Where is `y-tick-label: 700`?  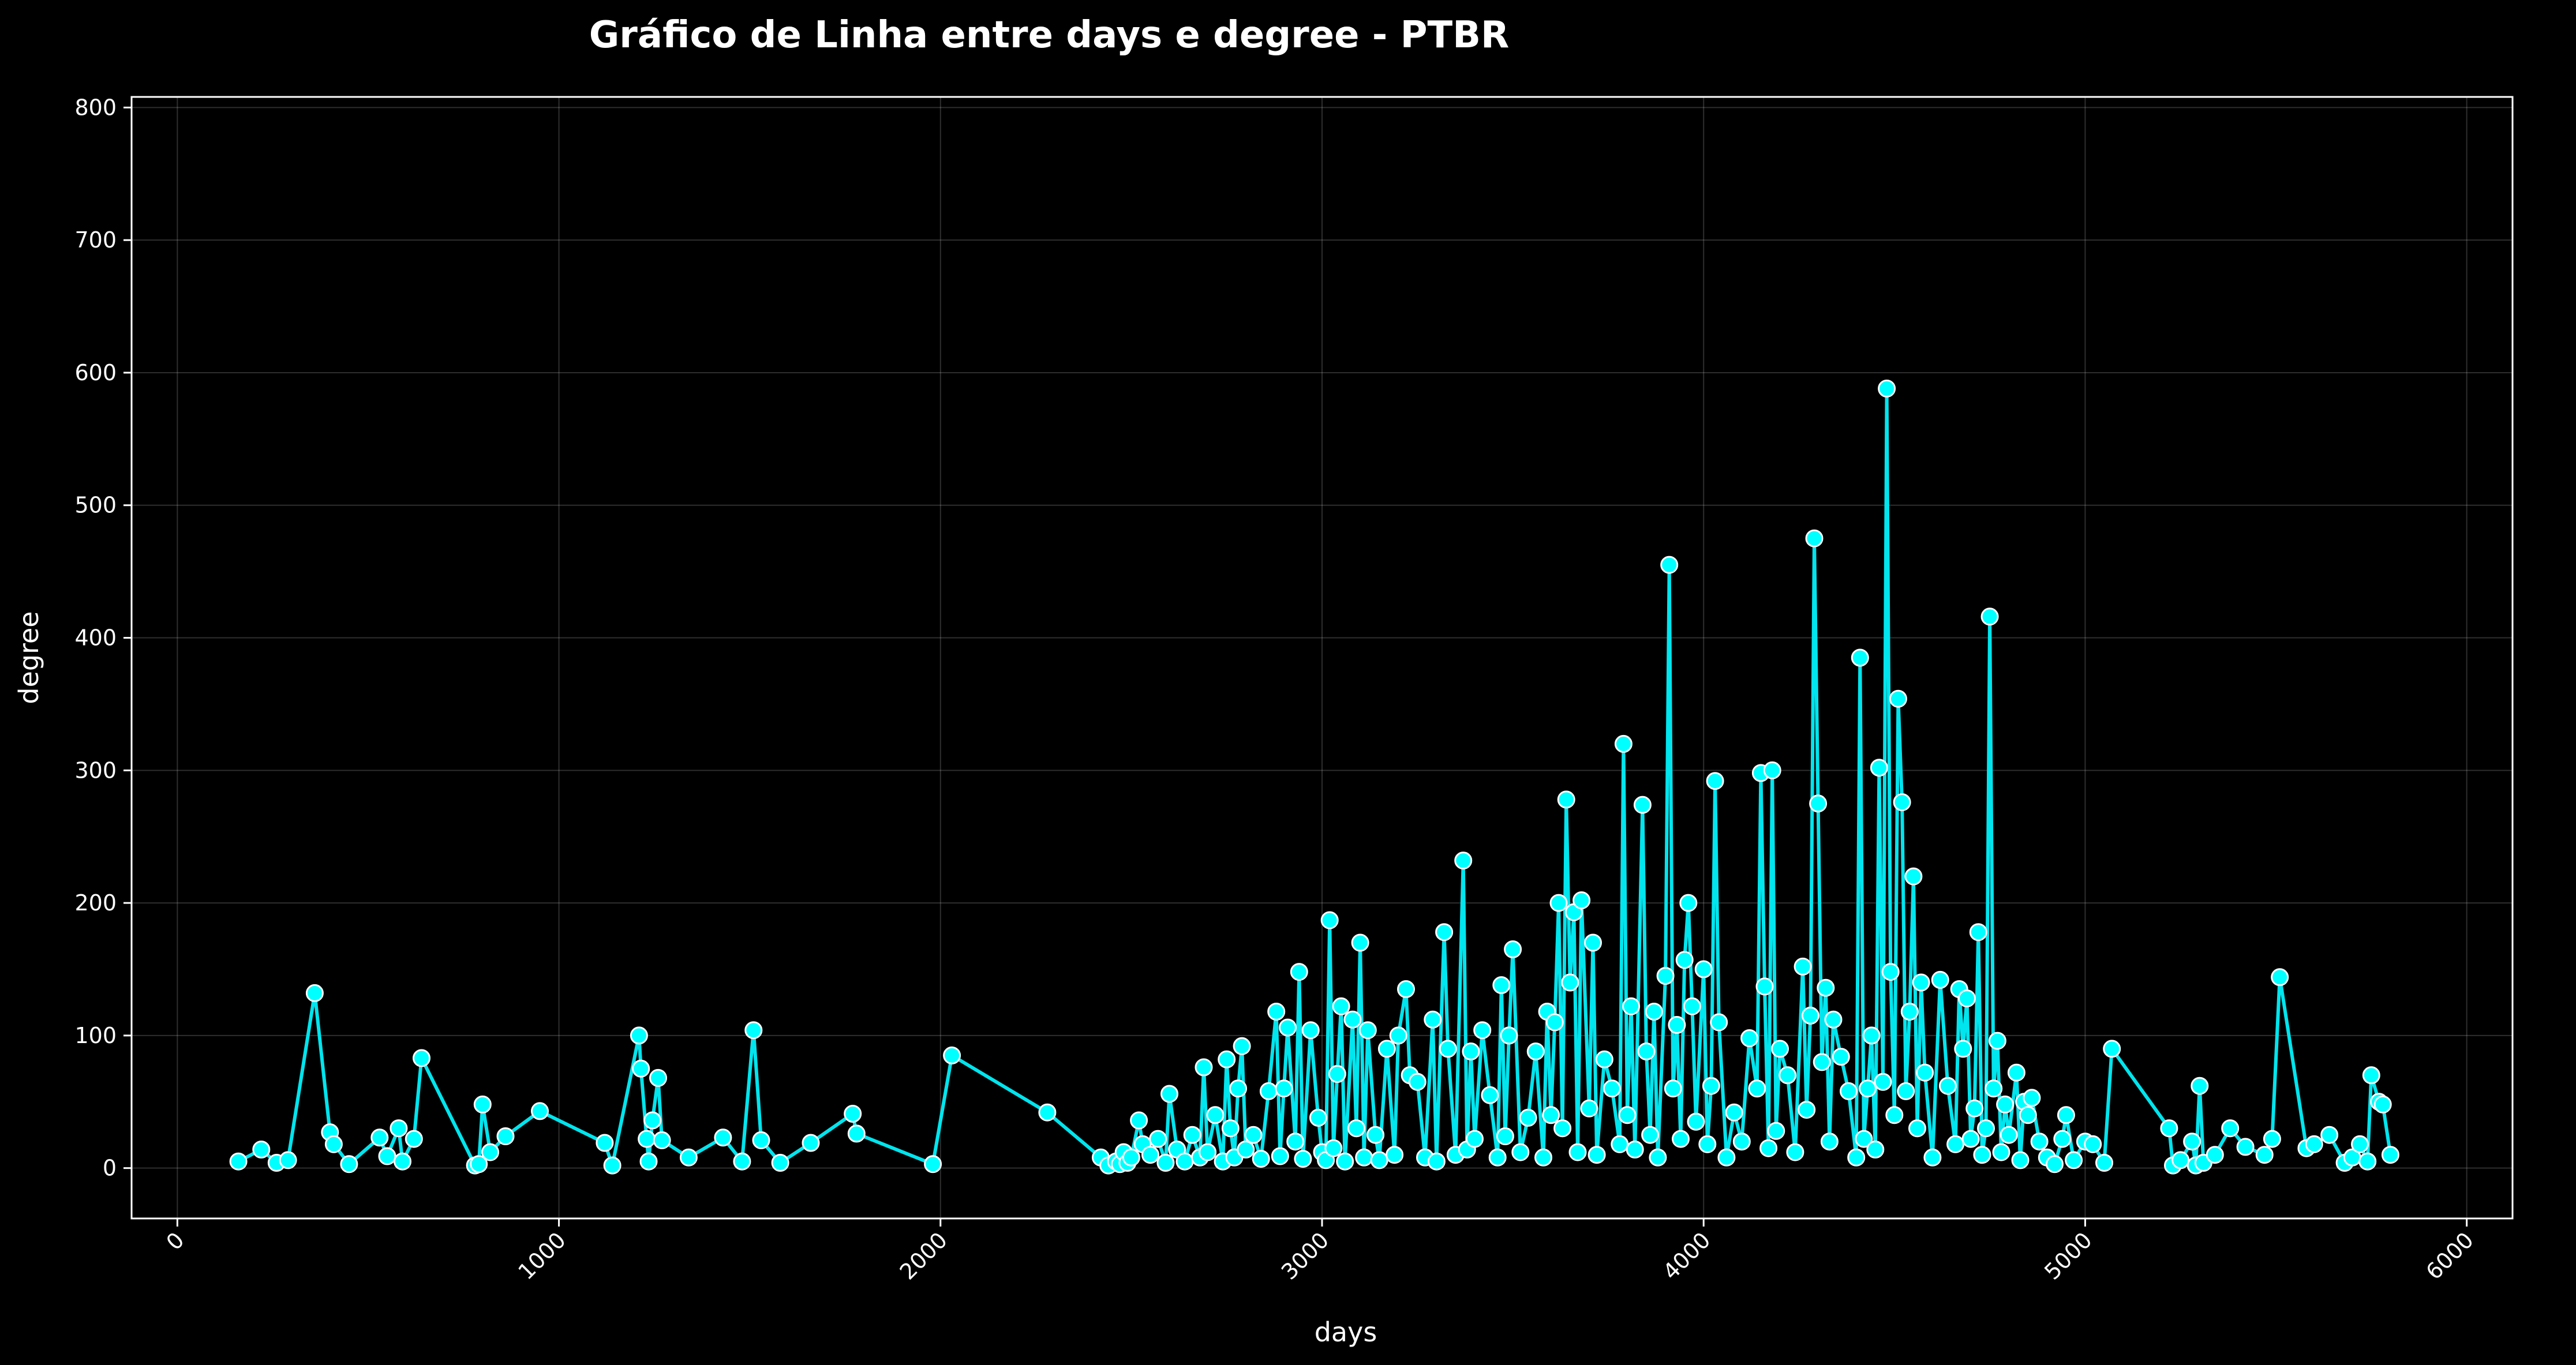 y-tick-label: 700 is located at coordinates (96, 240).